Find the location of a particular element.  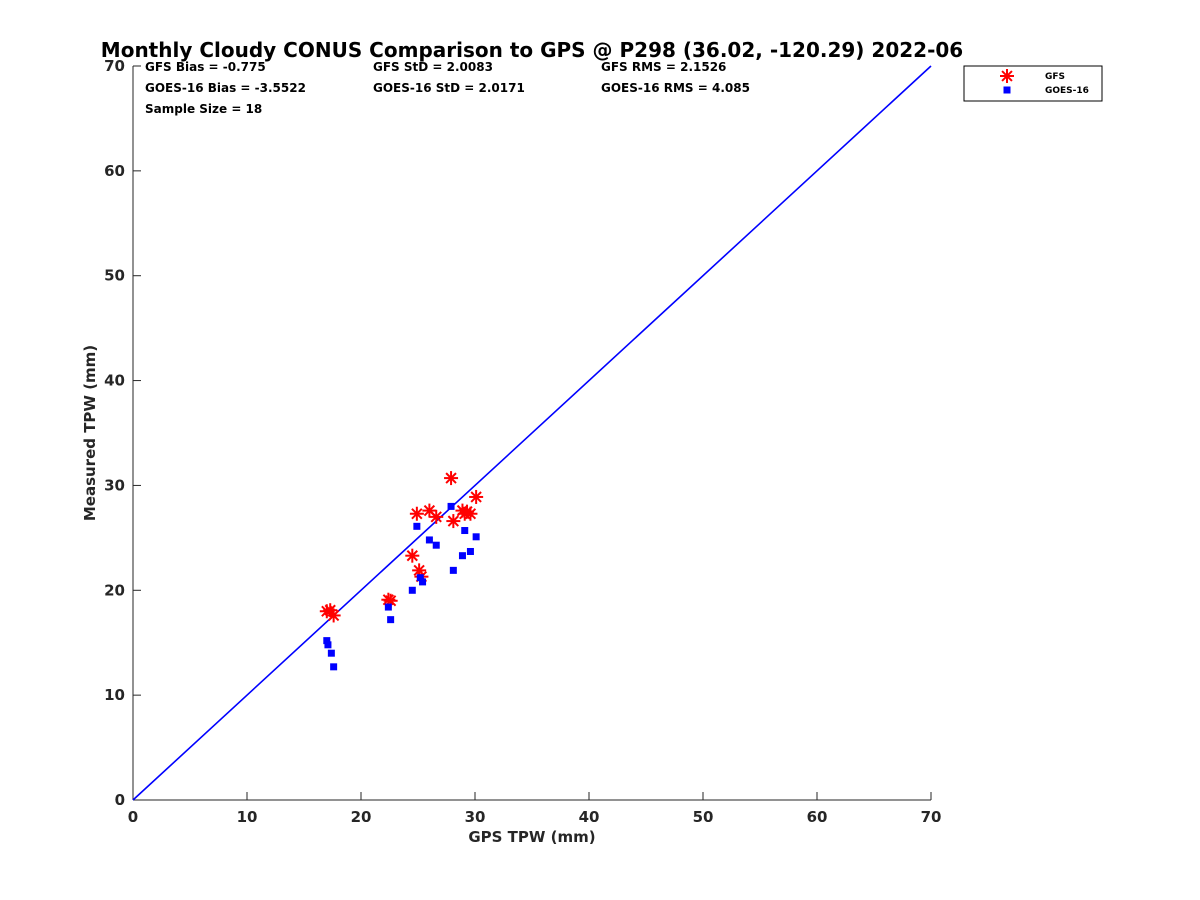

stat-sample-size: Sample Size = 18 is located at coordinates (203, 109).